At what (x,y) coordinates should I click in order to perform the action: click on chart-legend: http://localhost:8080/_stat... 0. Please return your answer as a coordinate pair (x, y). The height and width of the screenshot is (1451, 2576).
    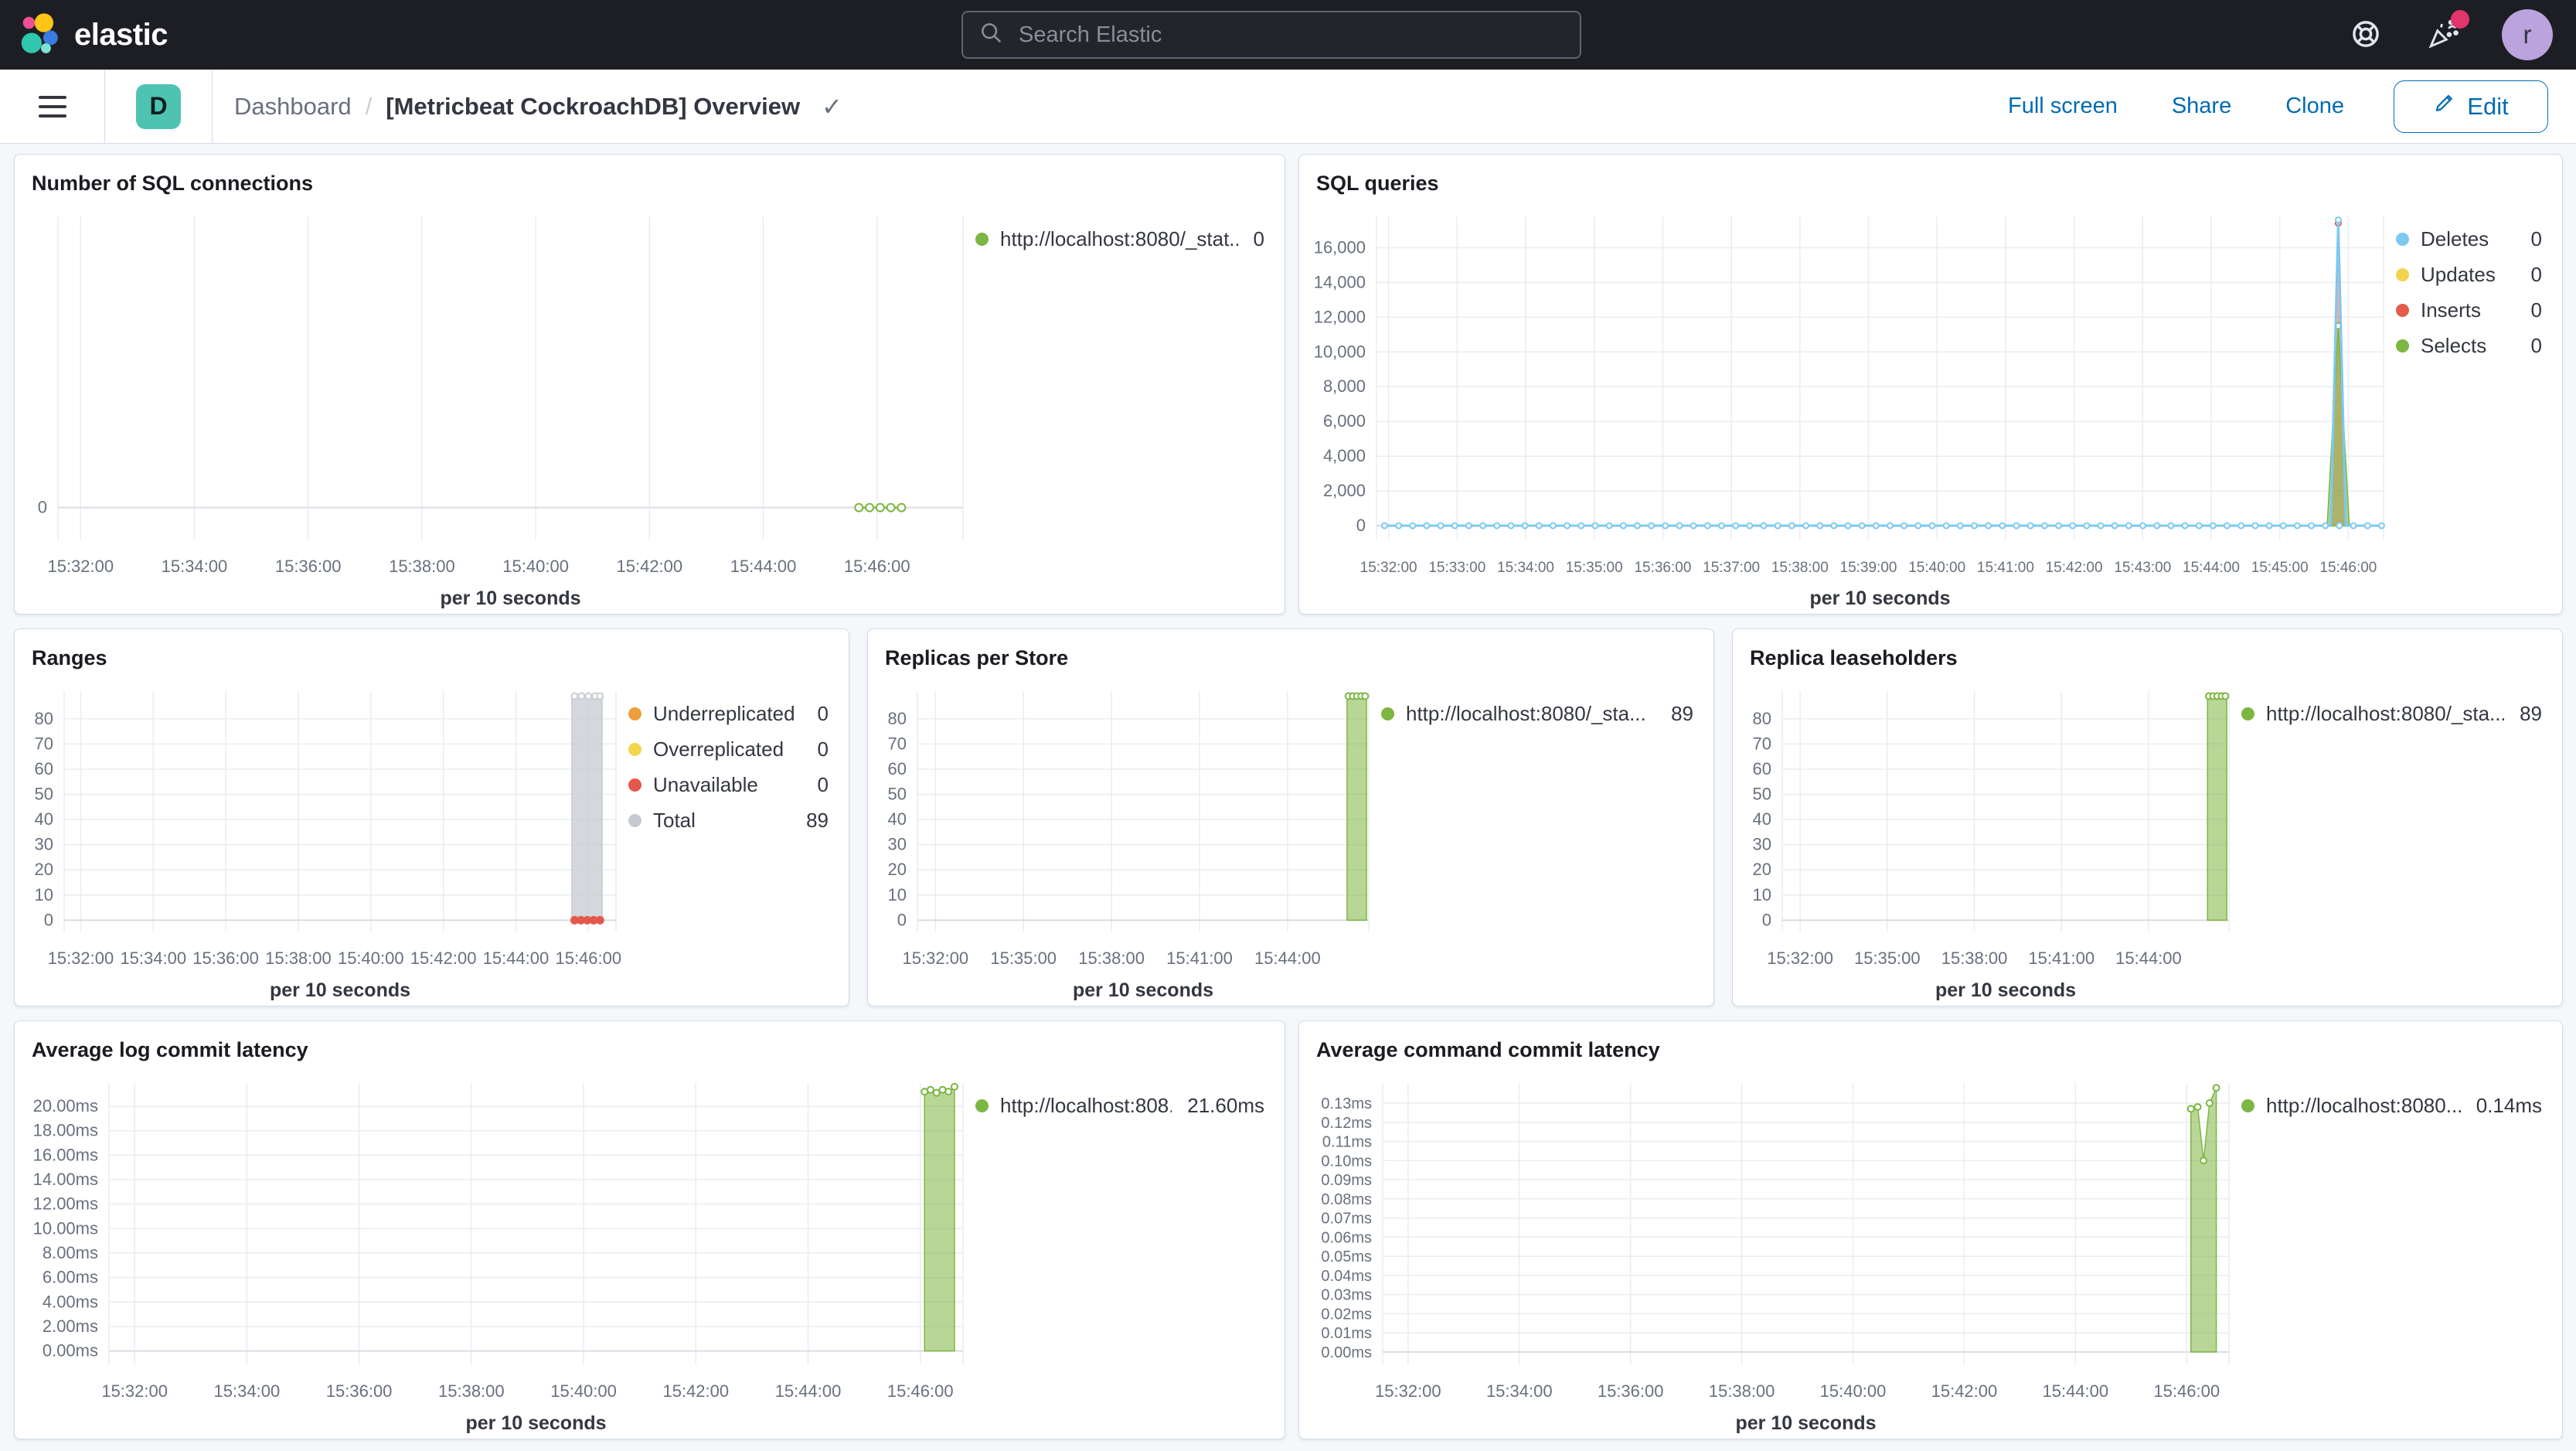
    Looking at the image, I should click on (1130, 409).